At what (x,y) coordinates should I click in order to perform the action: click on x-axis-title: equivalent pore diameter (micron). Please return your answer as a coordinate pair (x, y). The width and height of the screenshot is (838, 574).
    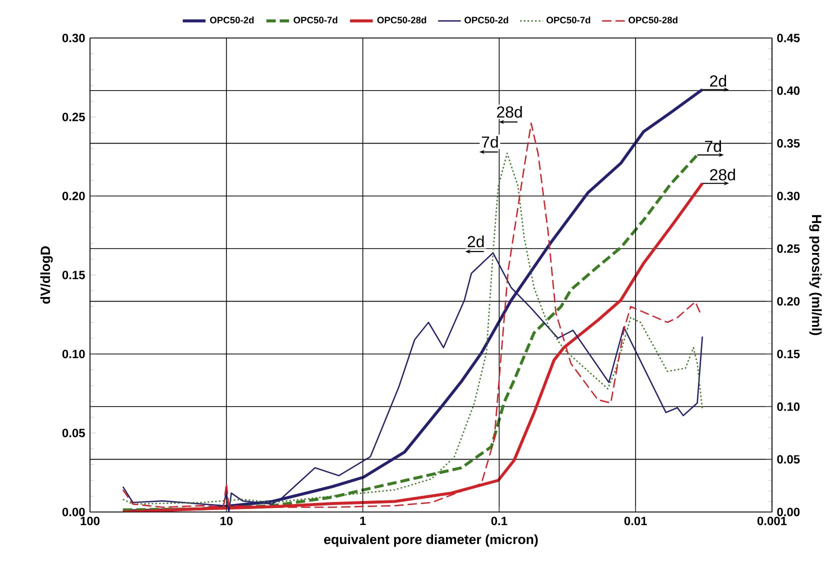
    Looking at the image, I should click on (431, 540).